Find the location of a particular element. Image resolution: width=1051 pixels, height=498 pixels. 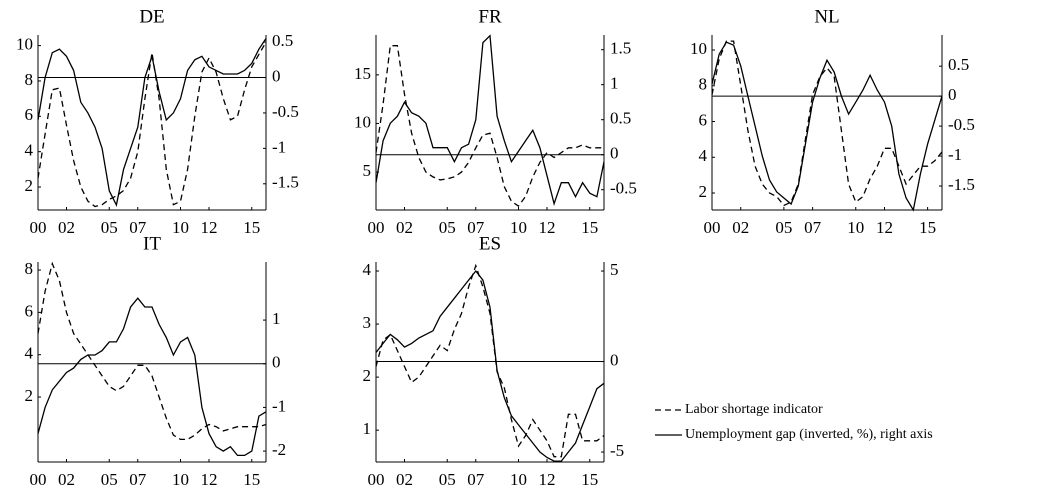

y2-tick-label: 1.5 is located at coordinates (620, 48).